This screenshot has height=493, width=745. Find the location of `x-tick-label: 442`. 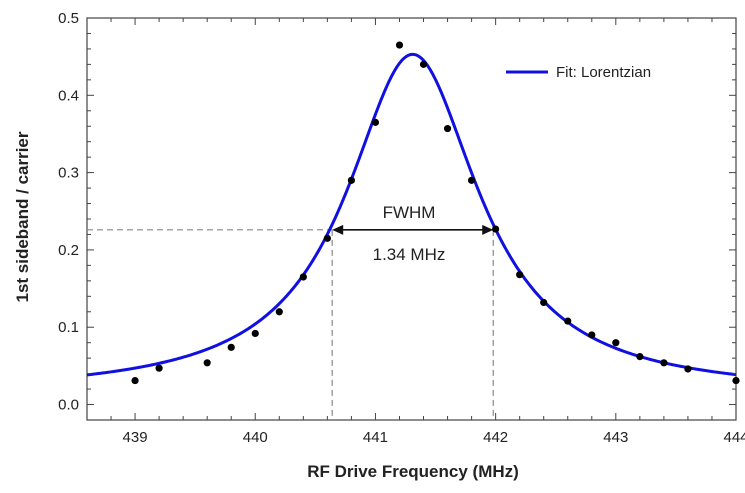

x-tick-label: 442 is located at coordinates (495, 437).